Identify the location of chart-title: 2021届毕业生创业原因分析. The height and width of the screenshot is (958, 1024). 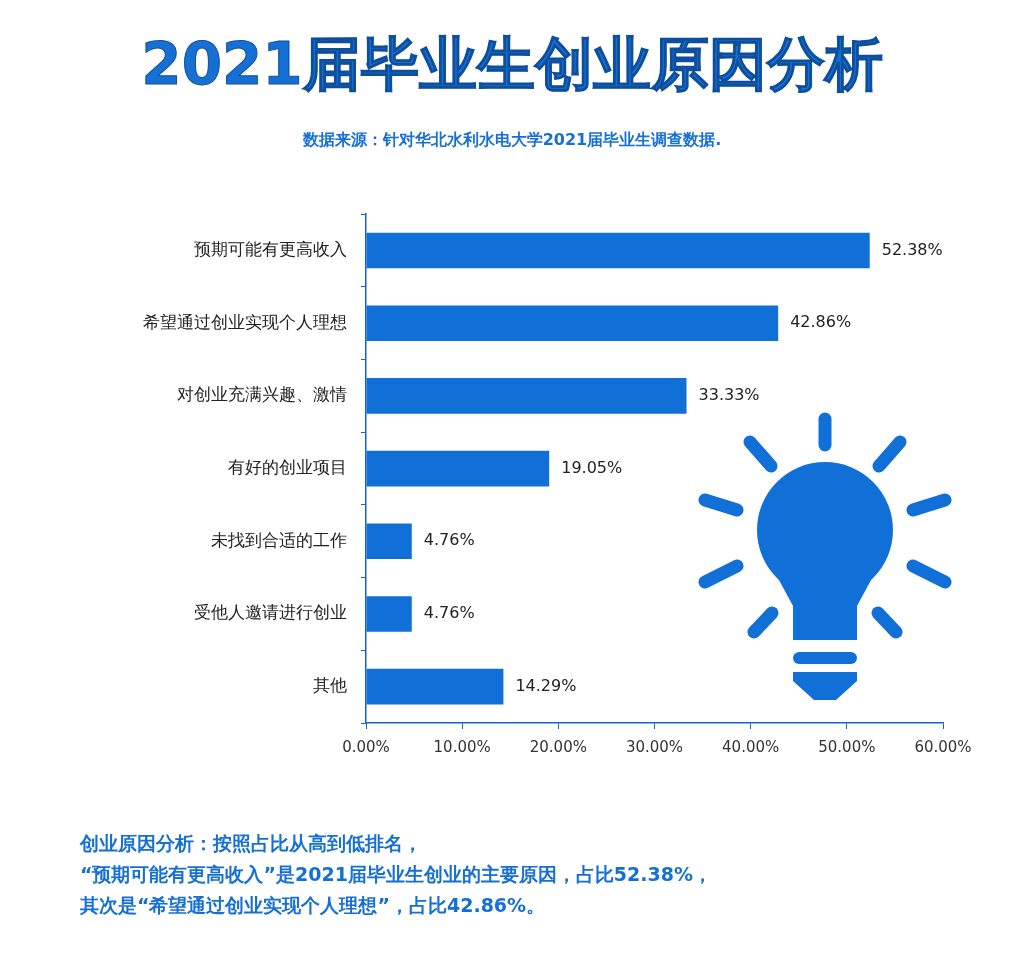
(512, 64).